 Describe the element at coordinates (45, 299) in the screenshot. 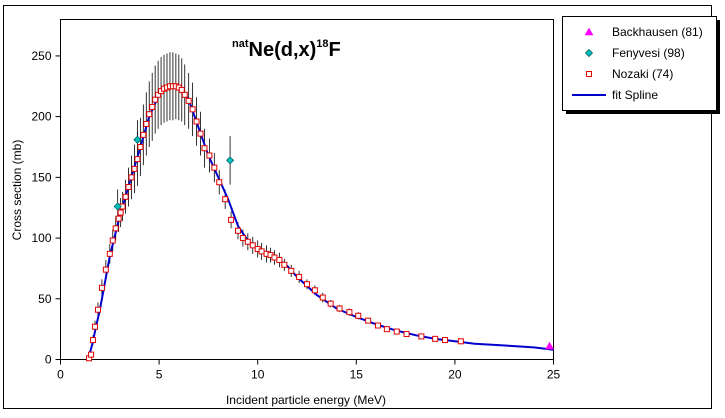

I see `y-tick-label: 50` at that location.